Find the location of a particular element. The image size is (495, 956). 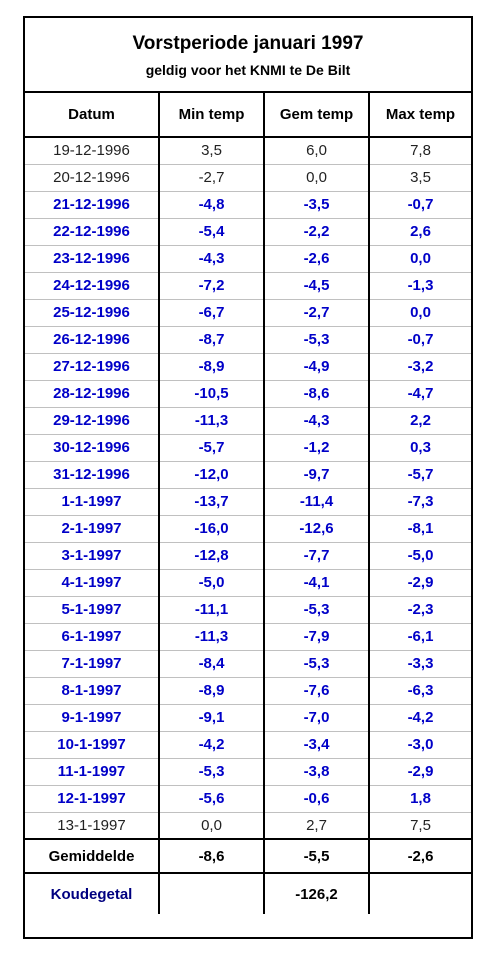

cell-date: 13-1-1997 is located at coordinates (92, 826).